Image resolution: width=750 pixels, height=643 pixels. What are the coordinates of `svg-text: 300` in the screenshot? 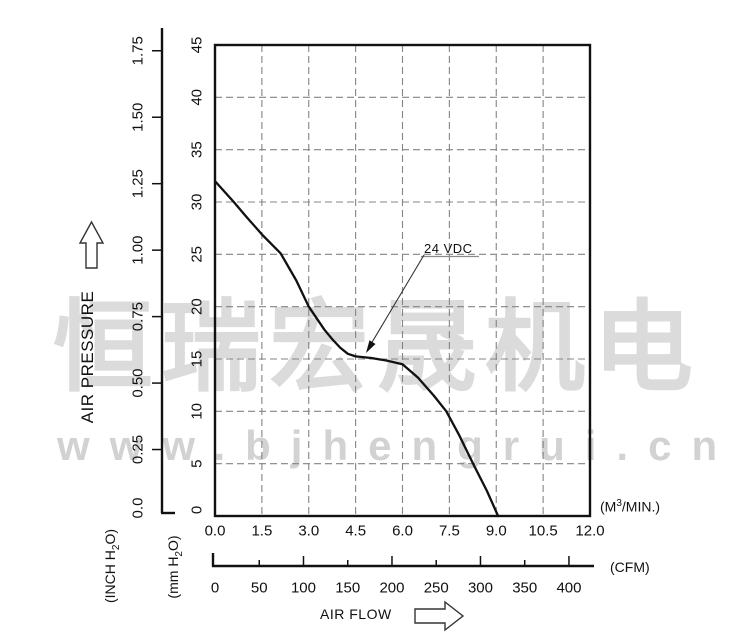 It's located at (480, 588).